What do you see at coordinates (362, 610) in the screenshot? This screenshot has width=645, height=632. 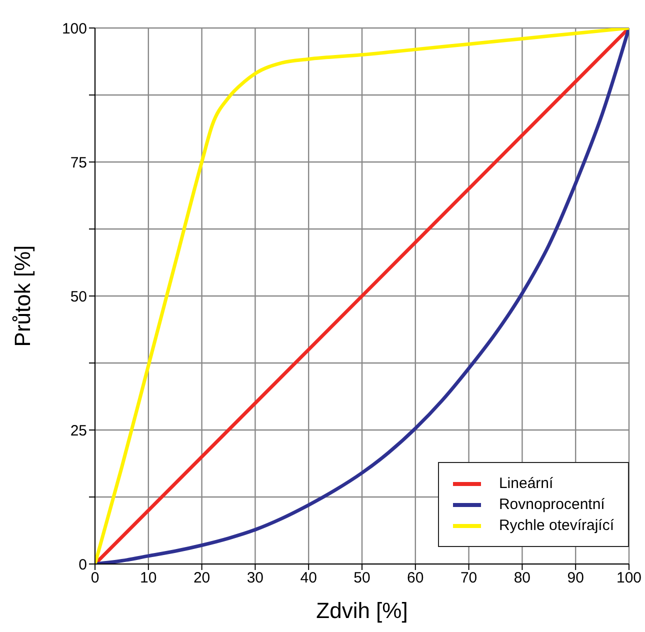 I see `x-axis-title: Zdvih [%]` at bounding box center [362, 610].